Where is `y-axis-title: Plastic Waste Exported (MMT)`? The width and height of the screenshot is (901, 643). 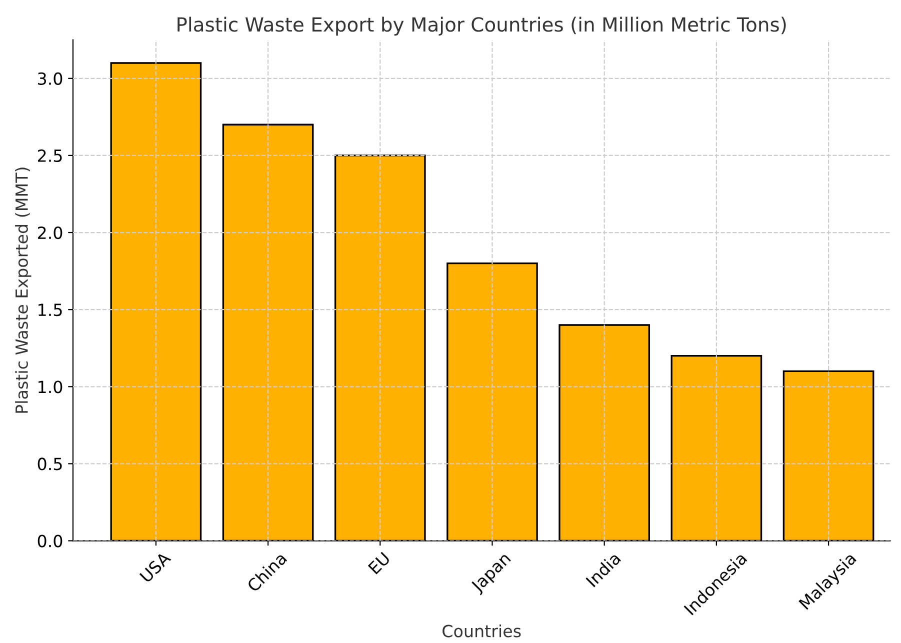
y-axis-title: Plastic Waste Exported (MMT) is located at coordinates (23, 290).